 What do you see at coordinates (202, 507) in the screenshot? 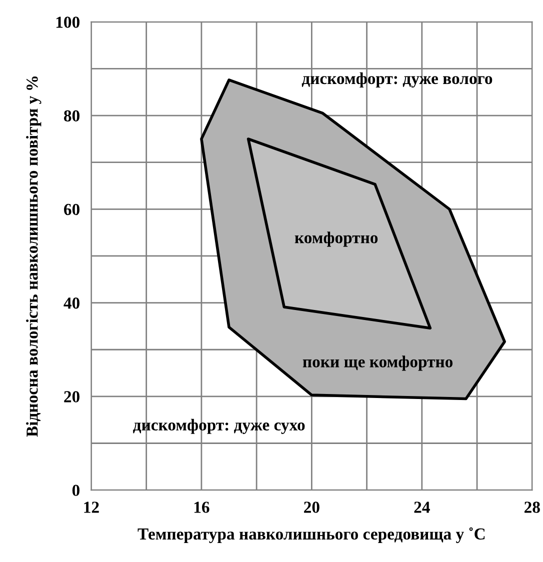
I see `x-tick-label: 16` at bounding box center [202, 507].